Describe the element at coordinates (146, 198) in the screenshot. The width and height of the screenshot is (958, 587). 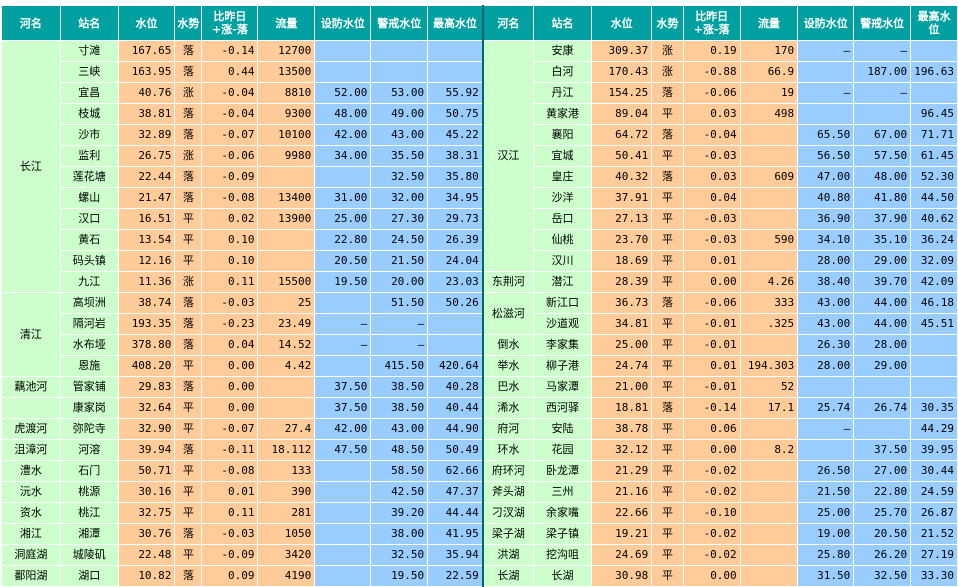
I see `water-level: 21.47` at that location.